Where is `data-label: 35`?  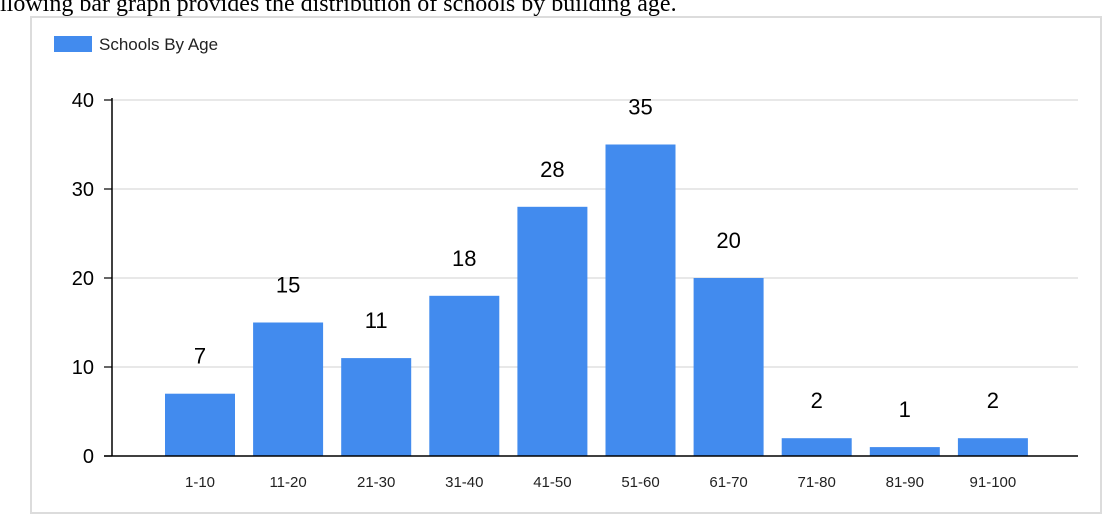
data-label: 35 is located at coordinates (640, 107).